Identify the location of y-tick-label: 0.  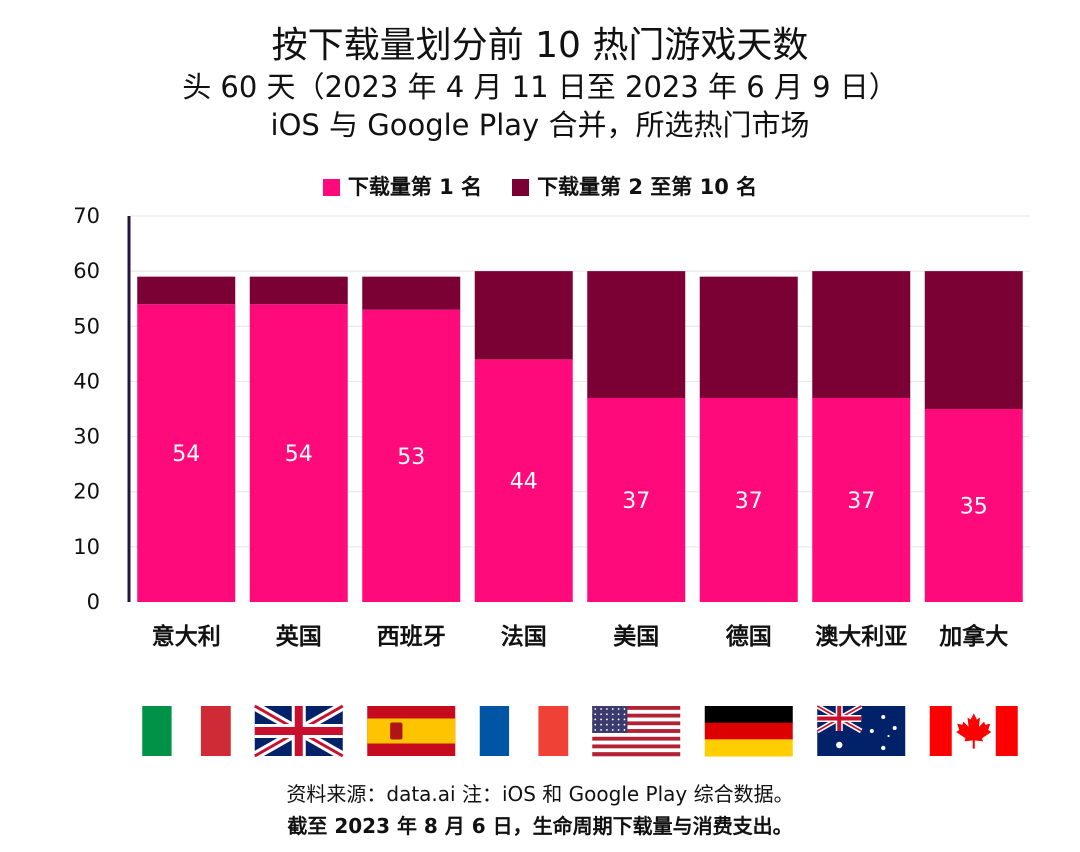
(93, 602).